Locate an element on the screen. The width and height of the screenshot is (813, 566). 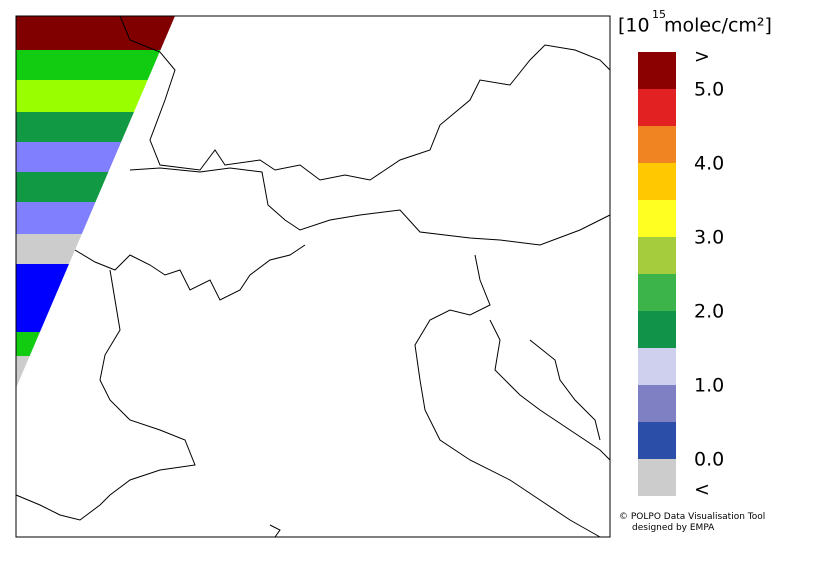
colorbar-label: 1.0 is located at coordinates (709, 386).